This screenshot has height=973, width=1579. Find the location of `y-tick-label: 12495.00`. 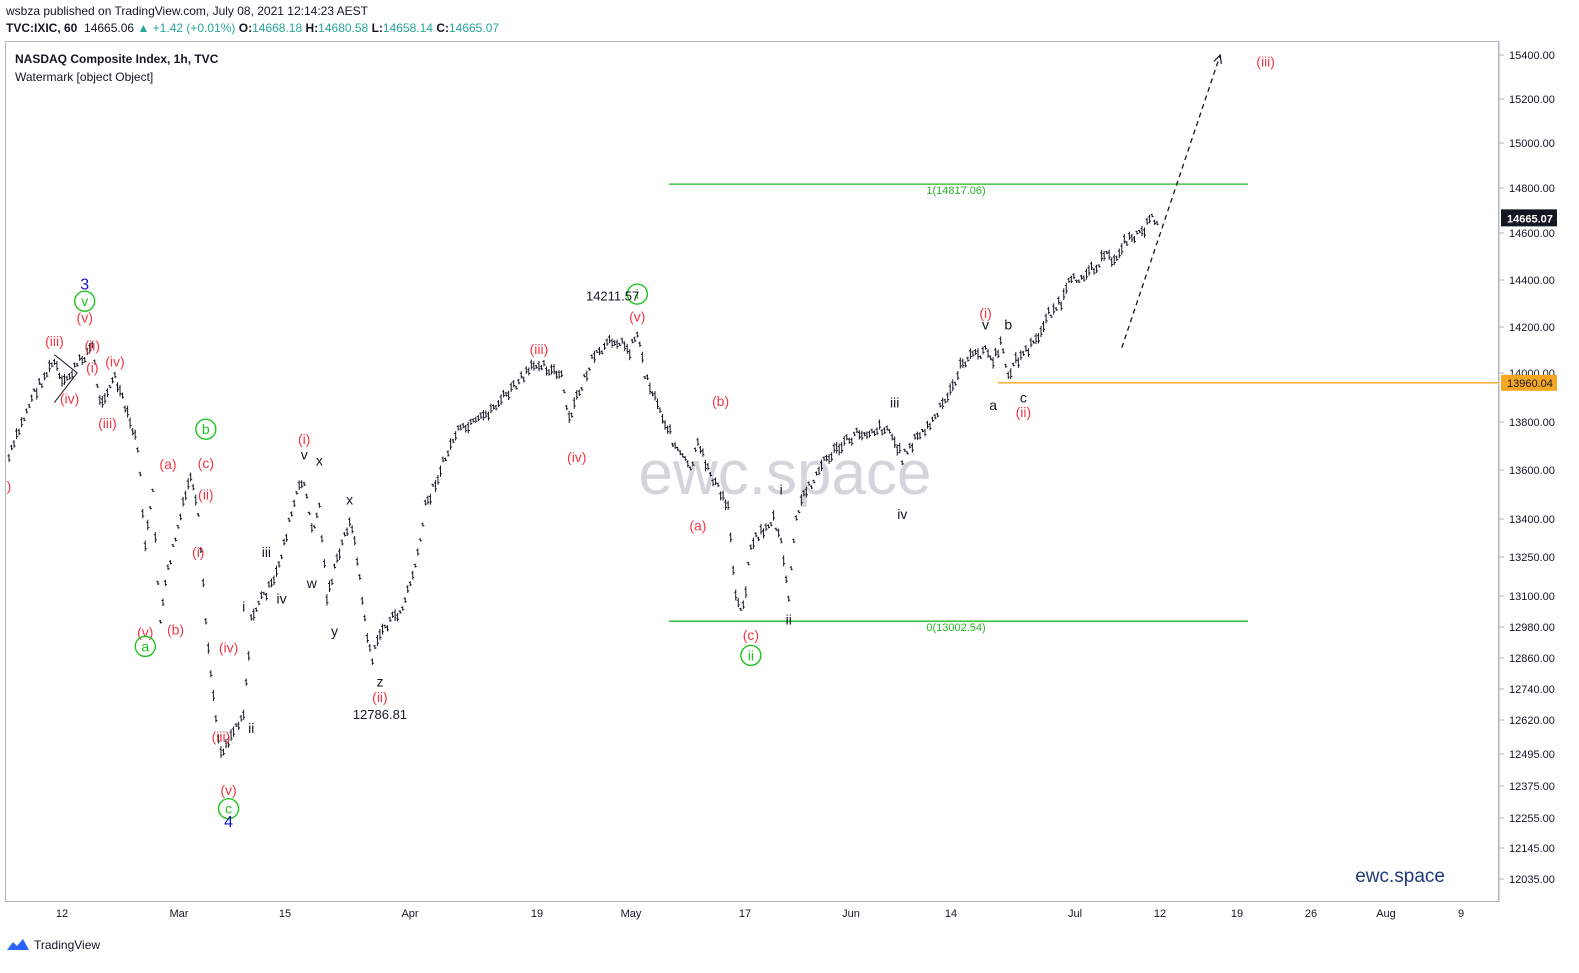

y-tick-label: 12495.00 is located at coordinates (1532, 755).